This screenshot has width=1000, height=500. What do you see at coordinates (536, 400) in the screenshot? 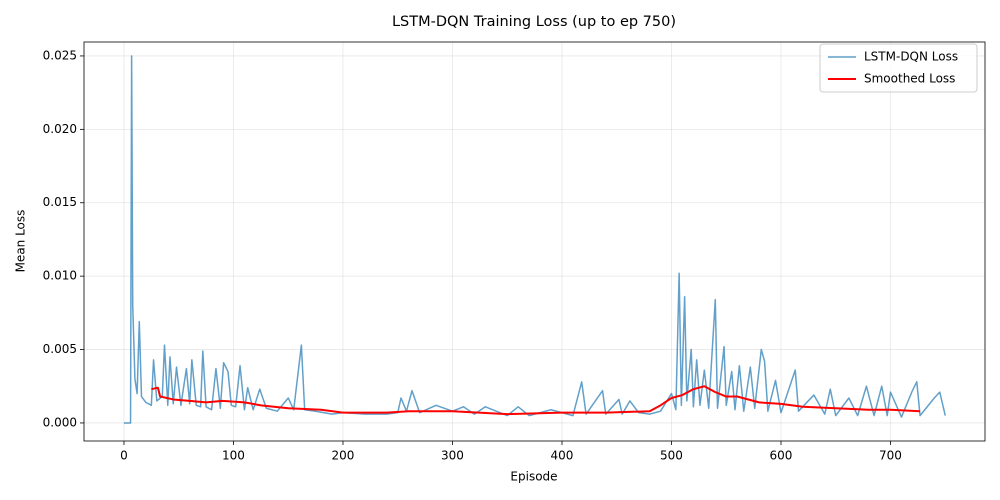
I see `data-line` at bounding box center [536, 400].